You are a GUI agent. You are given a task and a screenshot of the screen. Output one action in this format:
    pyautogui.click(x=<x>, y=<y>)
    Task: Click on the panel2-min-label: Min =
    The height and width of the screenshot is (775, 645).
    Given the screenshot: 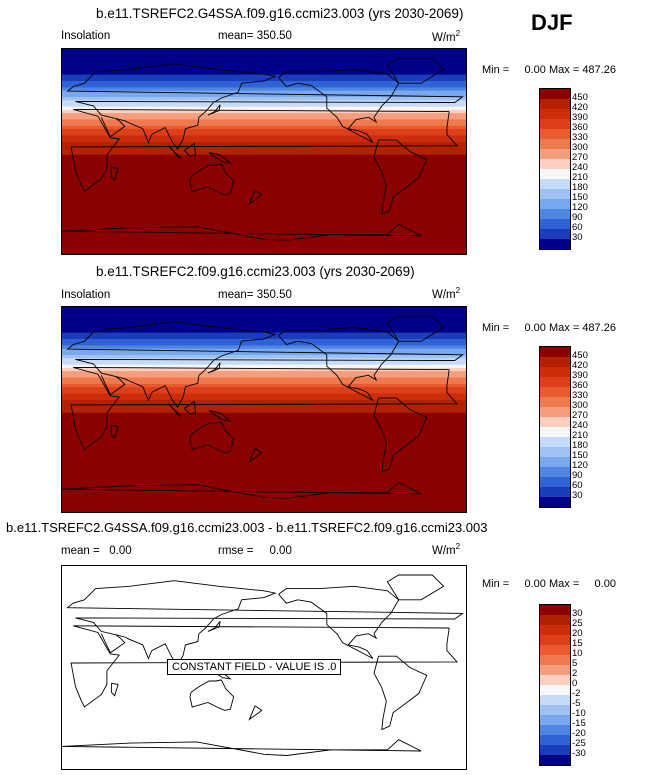 What is the action you would take?
    pyautogui.click(x=496, y=328)
    